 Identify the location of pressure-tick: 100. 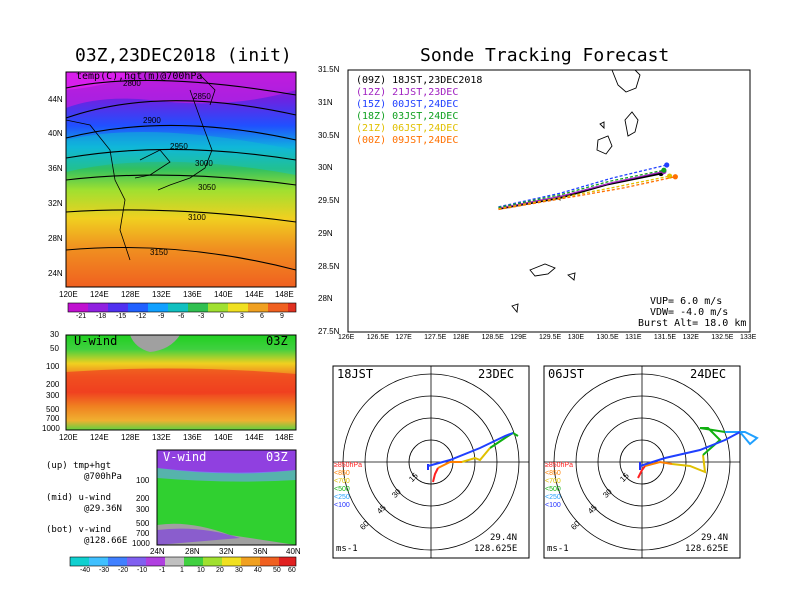
(143, 480).